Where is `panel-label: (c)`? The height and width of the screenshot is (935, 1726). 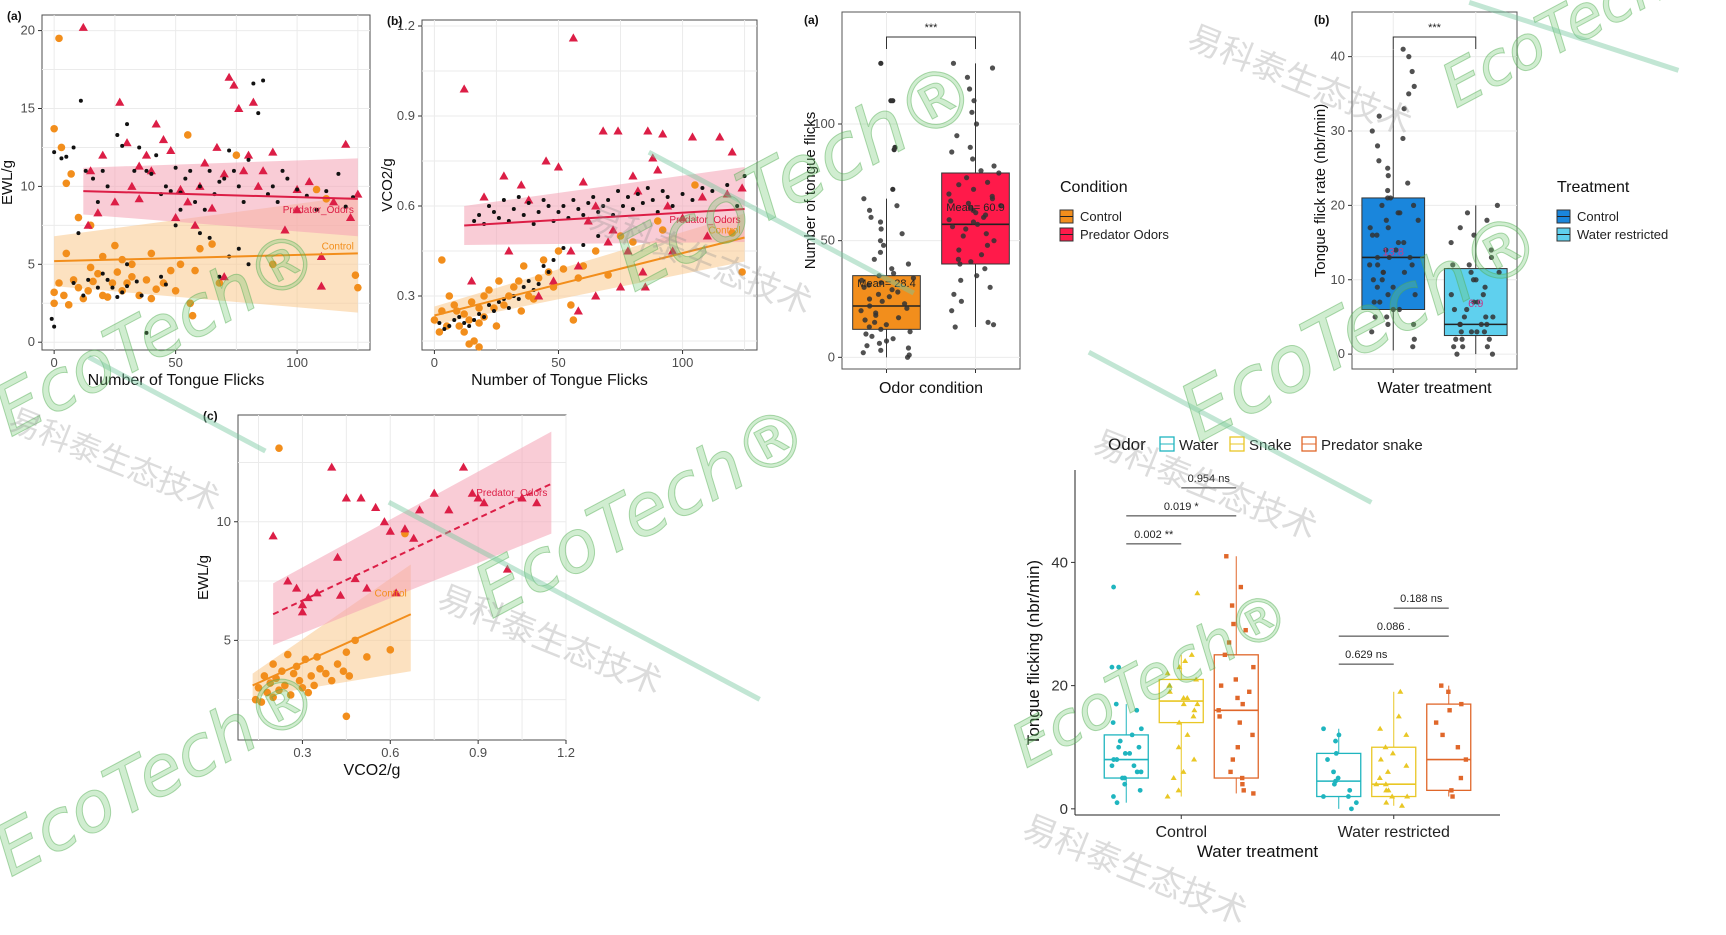 panel-label: (c) is located at coordinates (210, 416).